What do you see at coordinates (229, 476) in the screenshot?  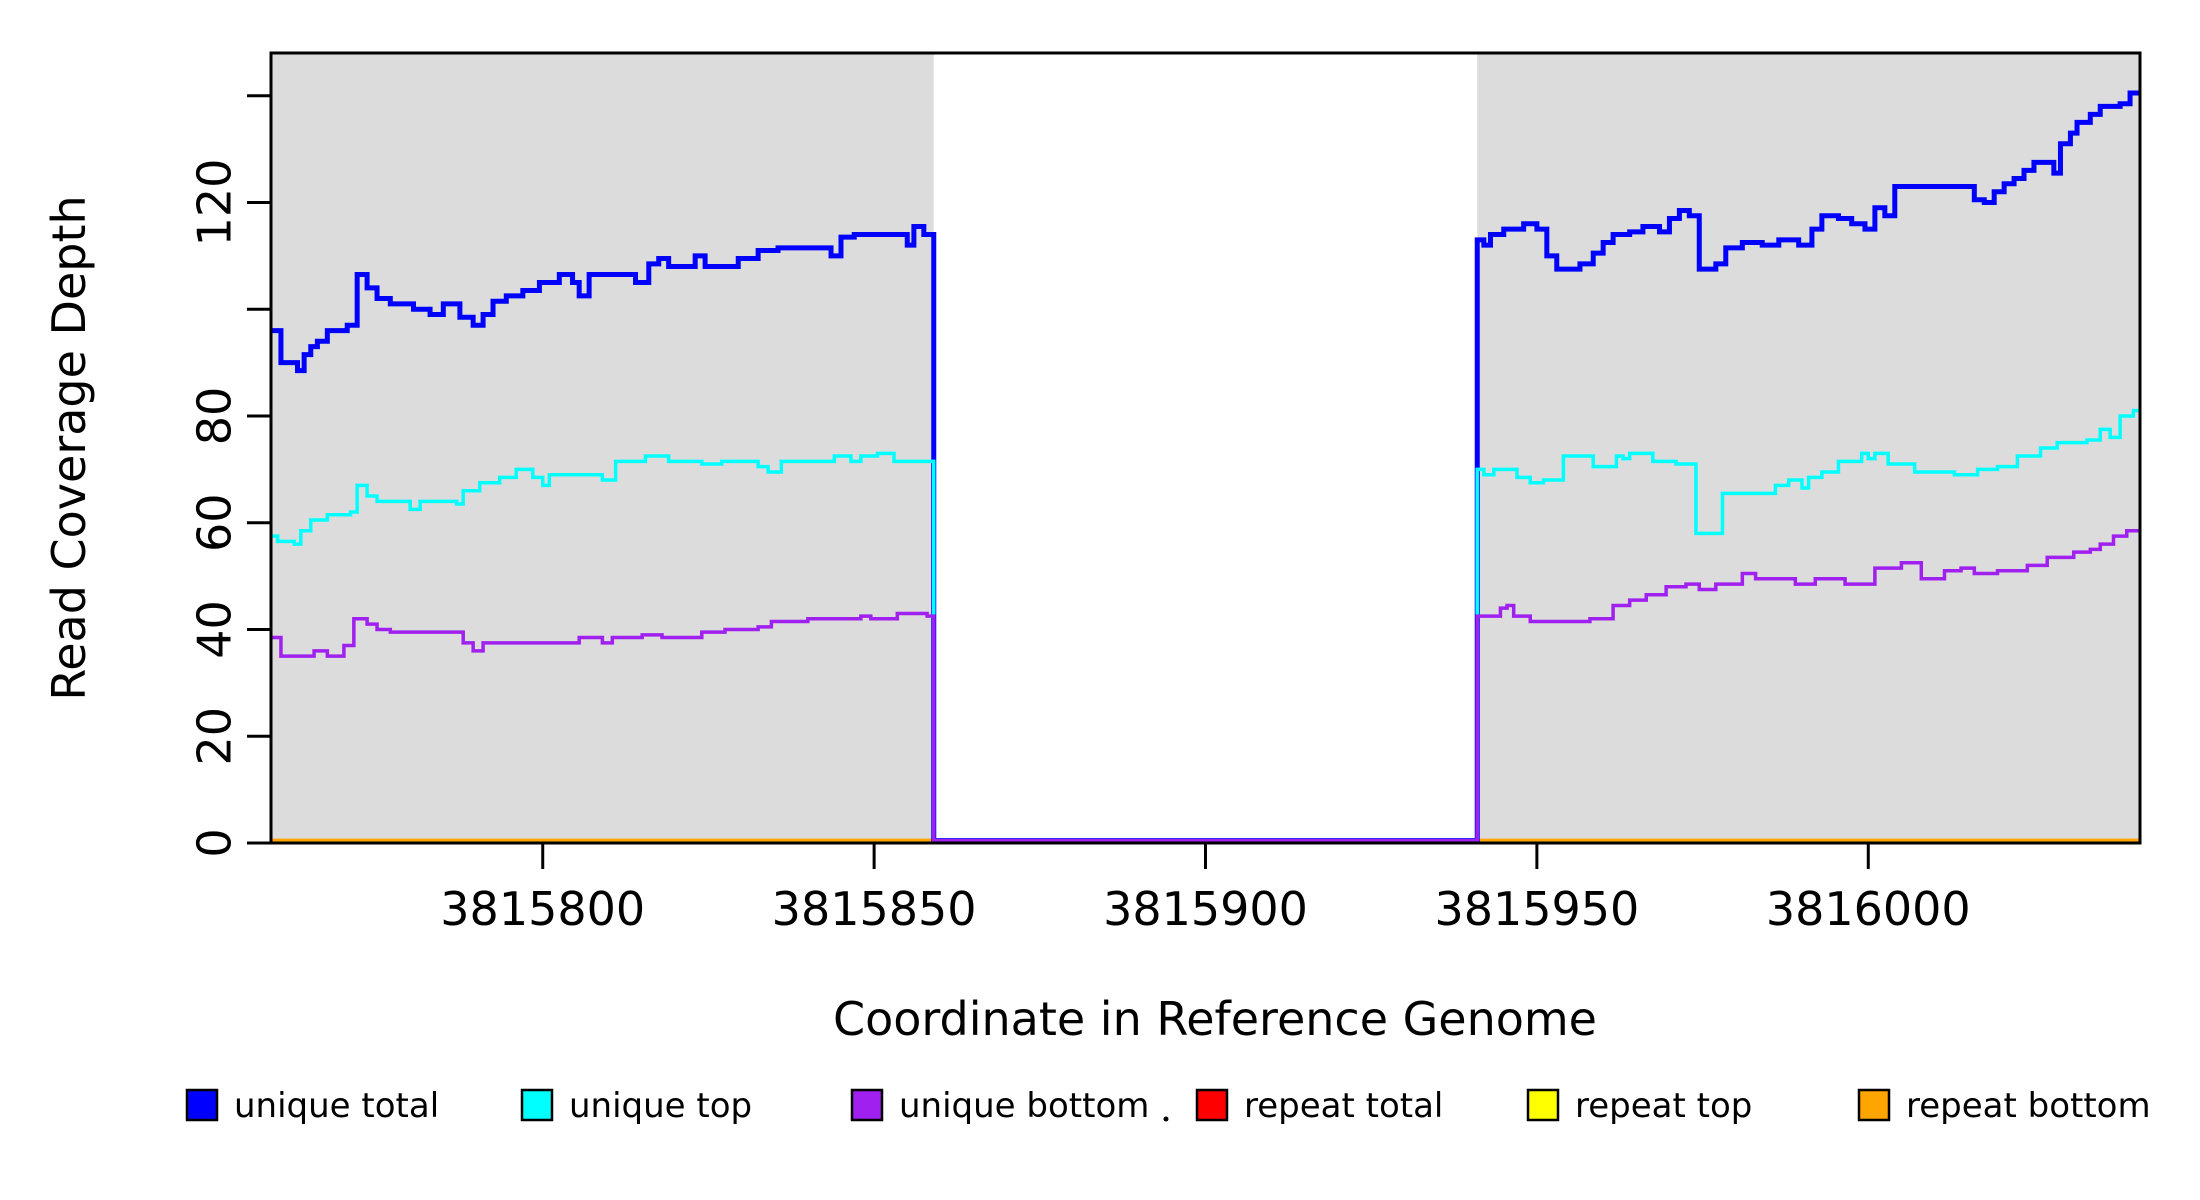 I see `y-axis: 0 20 40 60 80 120` at bounding box center [229, 476].